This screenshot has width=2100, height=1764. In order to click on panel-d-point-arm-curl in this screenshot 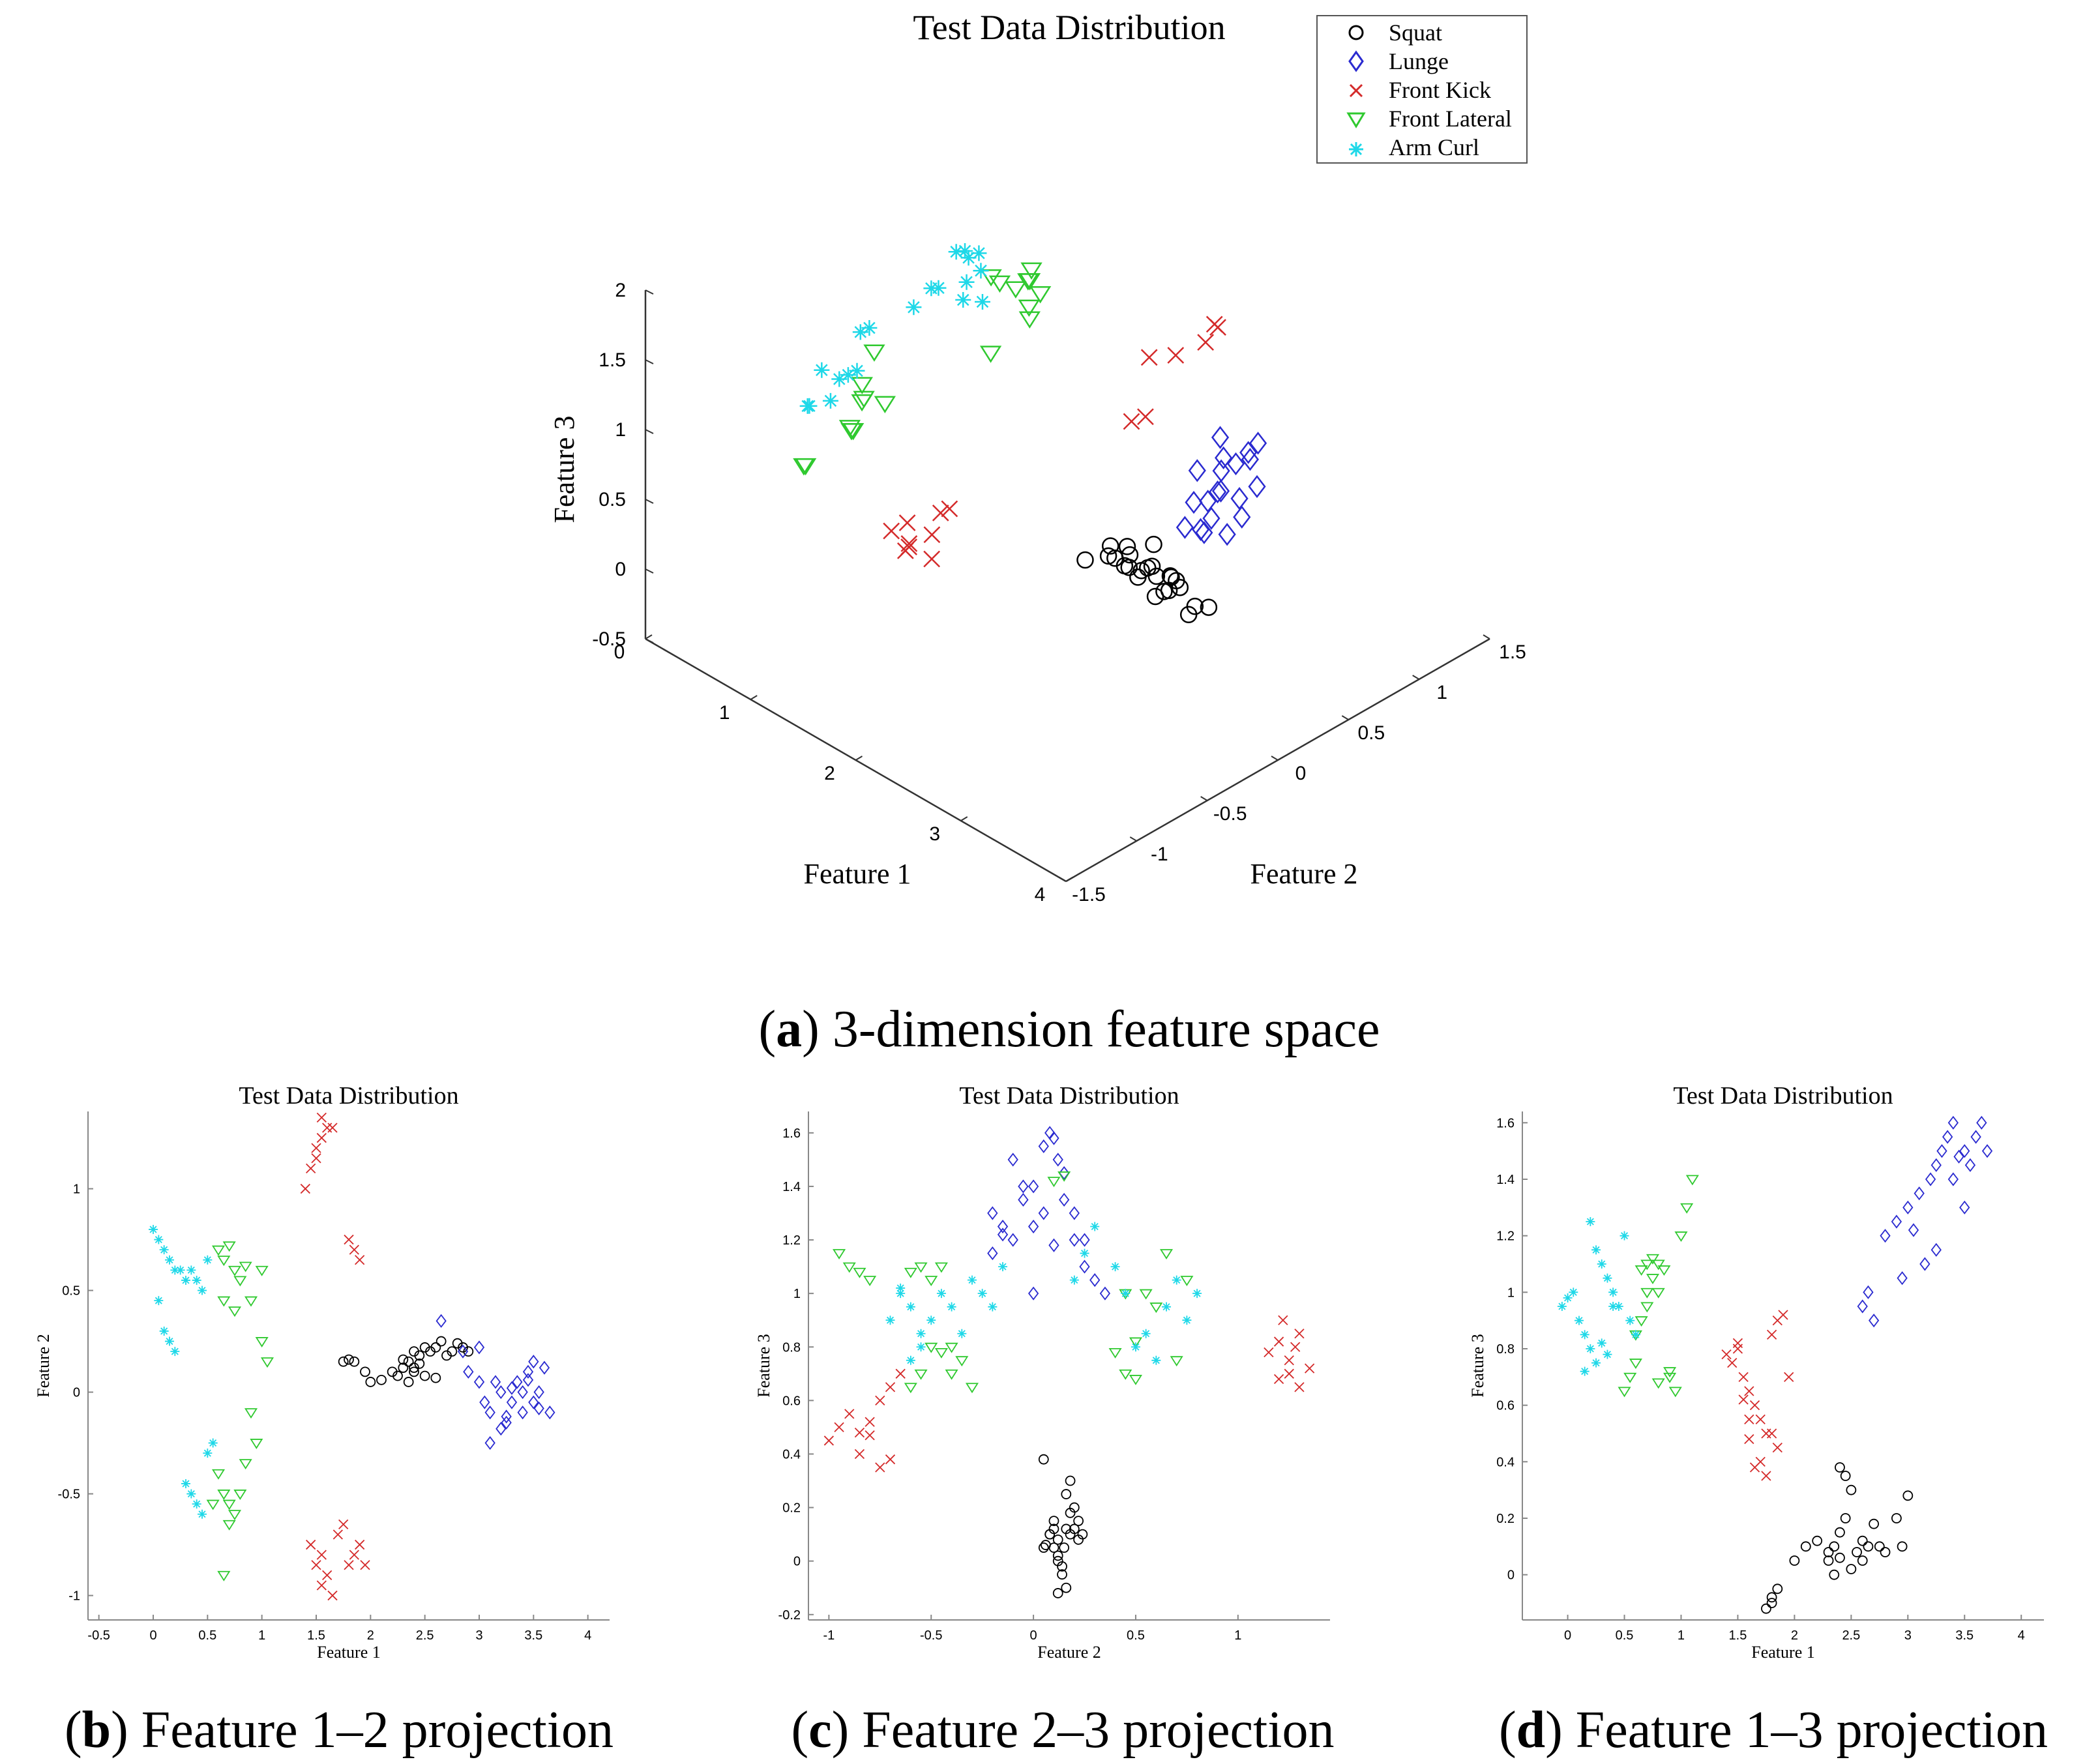, I will do `click(1618, 1306)`.